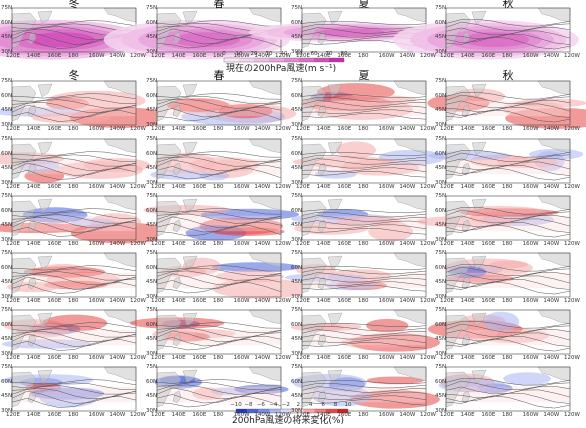  Describe the element at coordinates (74, 5) in the screenshot. I see `season-title: 冬` at that location.